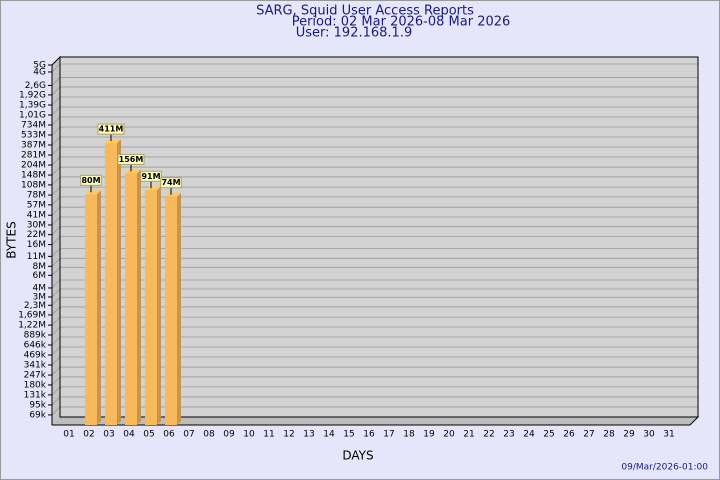  Describe the element at coordinates (229, 435) in the screenshot. I see `x-tick-label: 09` at that location.